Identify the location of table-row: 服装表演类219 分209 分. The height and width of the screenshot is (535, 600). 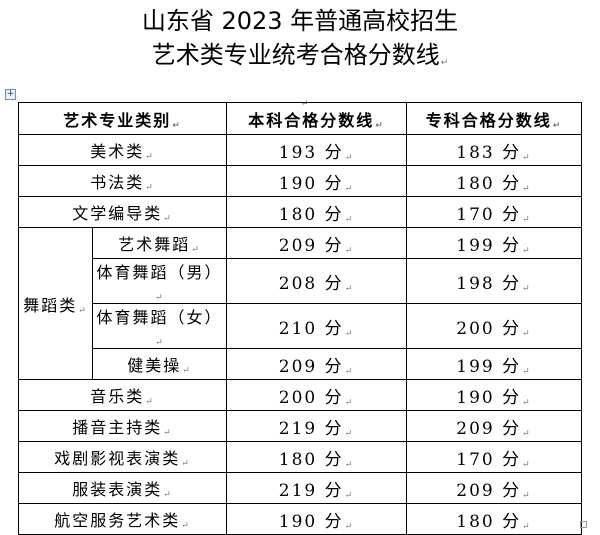
(300, 488).